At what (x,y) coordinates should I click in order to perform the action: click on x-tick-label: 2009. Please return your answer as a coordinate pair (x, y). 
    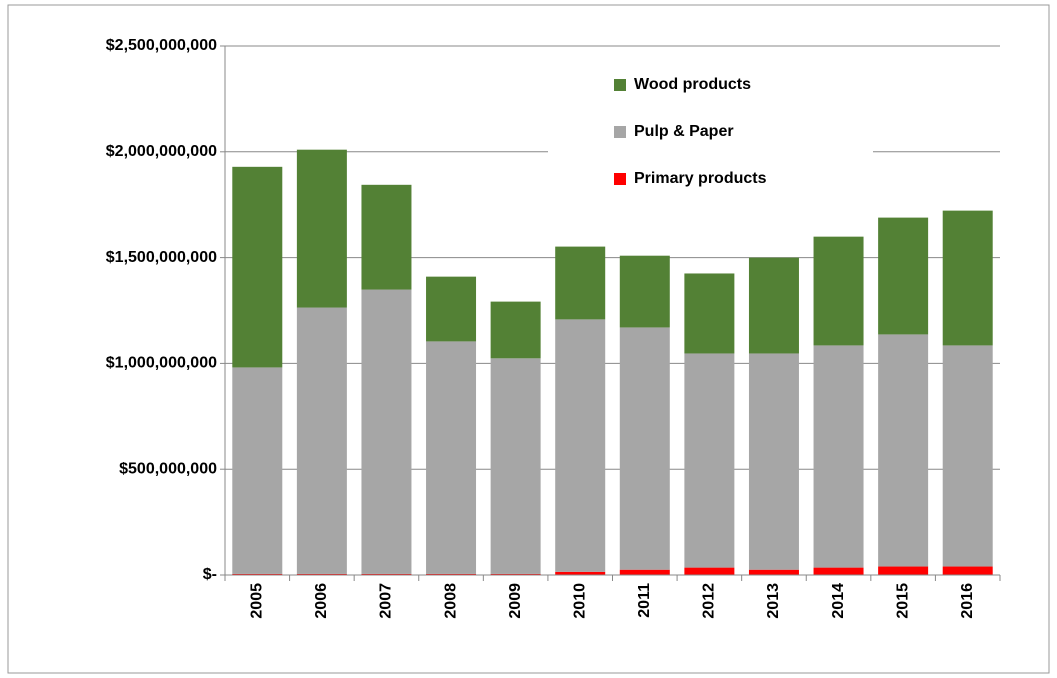
    Looking at the image, I should click on (515, 601).